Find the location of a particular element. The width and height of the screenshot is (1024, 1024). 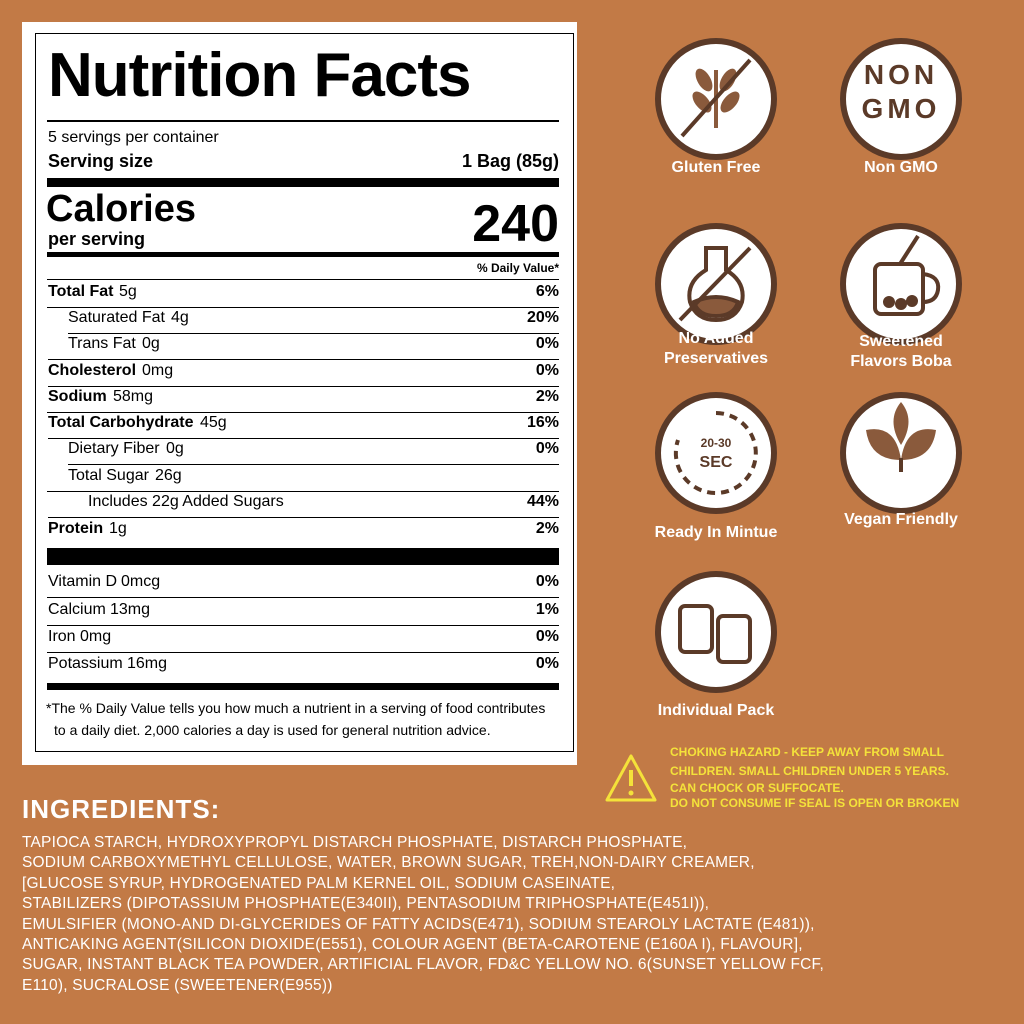

nutrient-amount: 26g is located at coordinates (168, 475).